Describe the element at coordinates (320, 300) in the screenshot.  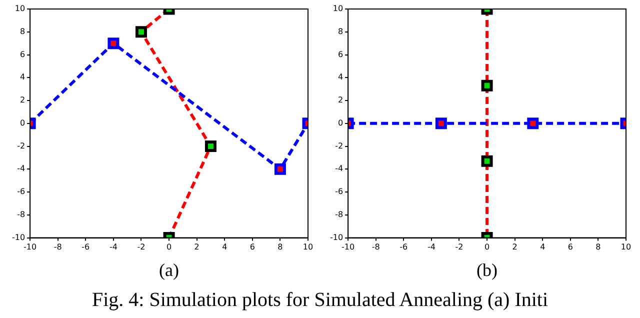
I see `caption: Fig. 4: Simulation plots for Simulated Annealing (a) Initi` at that location.